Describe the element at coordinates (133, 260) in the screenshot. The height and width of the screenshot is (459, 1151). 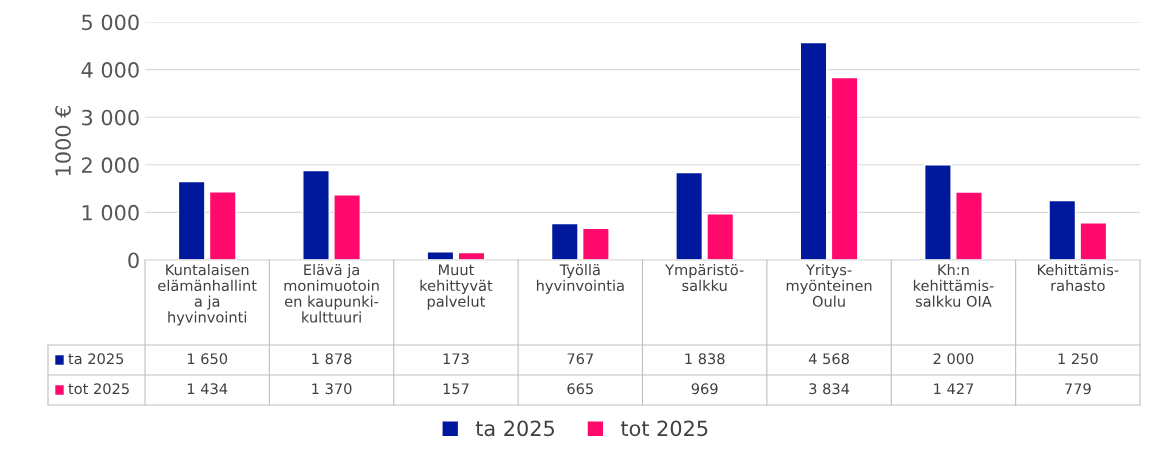
I see `y-tick-label: 0` at that location.